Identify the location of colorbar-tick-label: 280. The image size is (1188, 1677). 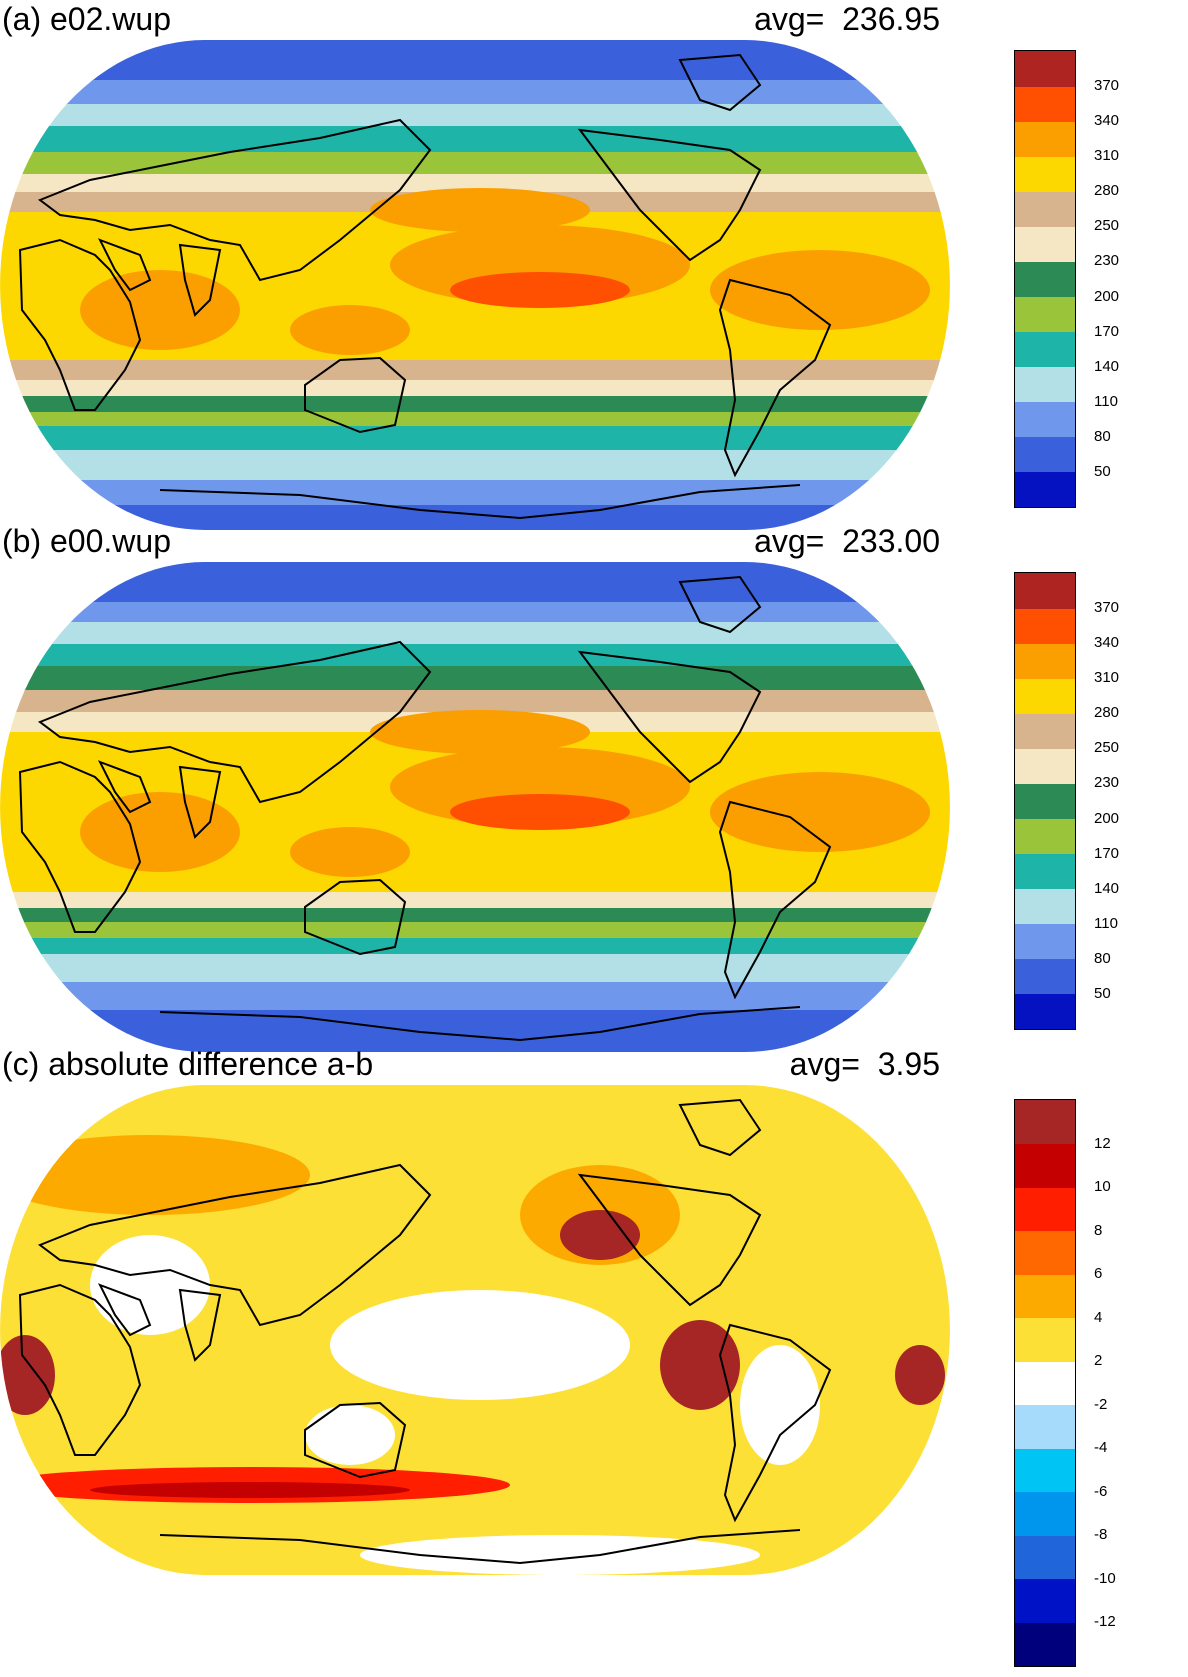
(1107, 191).